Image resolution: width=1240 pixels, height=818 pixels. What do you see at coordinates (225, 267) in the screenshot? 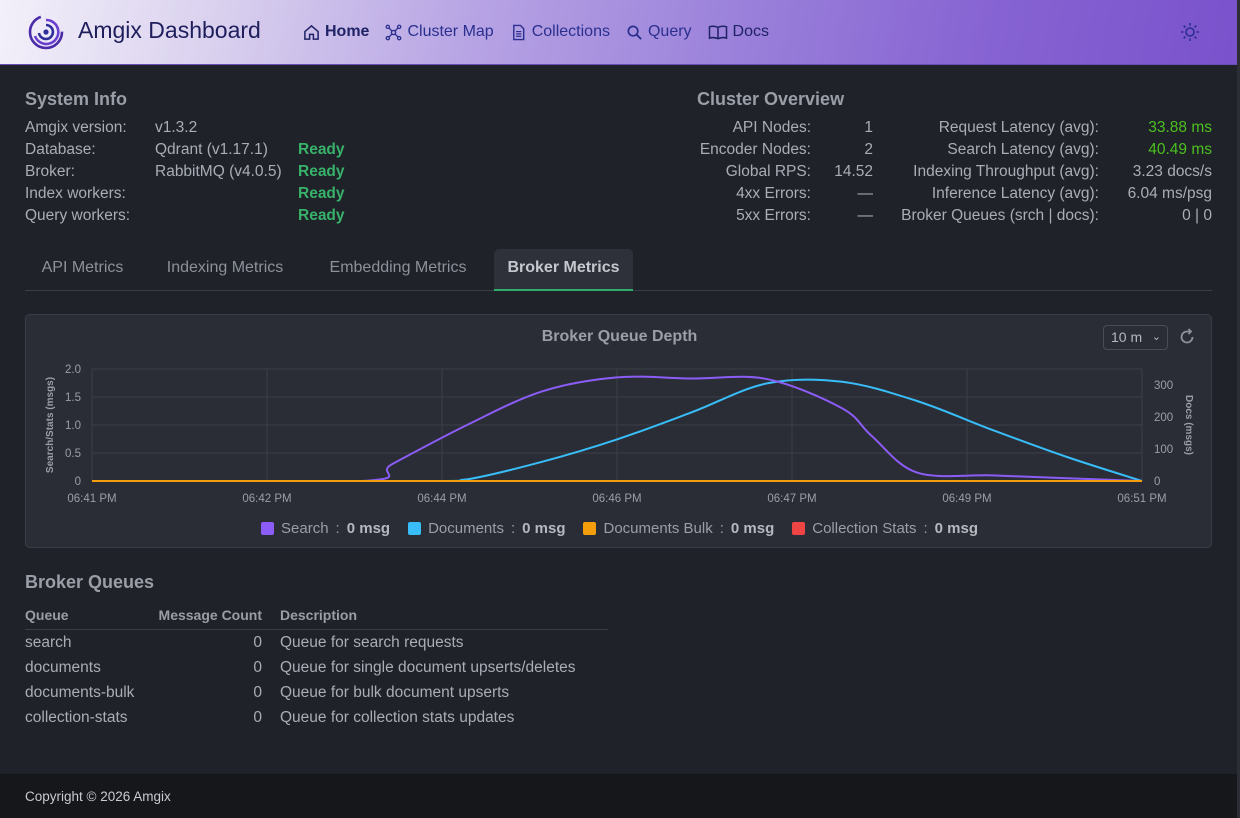
I see `tab-indexing-metrics: Indexing Metrics` at bounding box center [225, 267].